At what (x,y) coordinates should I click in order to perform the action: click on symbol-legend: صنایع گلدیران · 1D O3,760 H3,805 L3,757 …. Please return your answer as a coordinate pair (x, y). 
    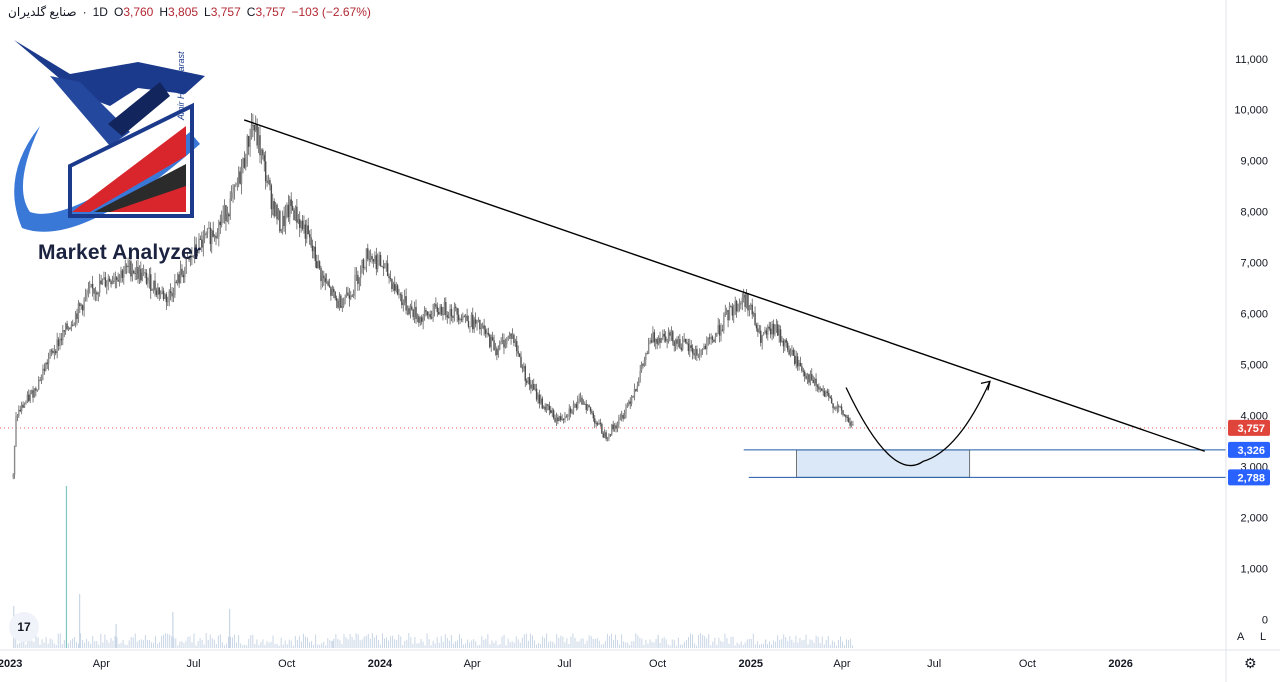
    Looking at the image, I should click on (189, 12).